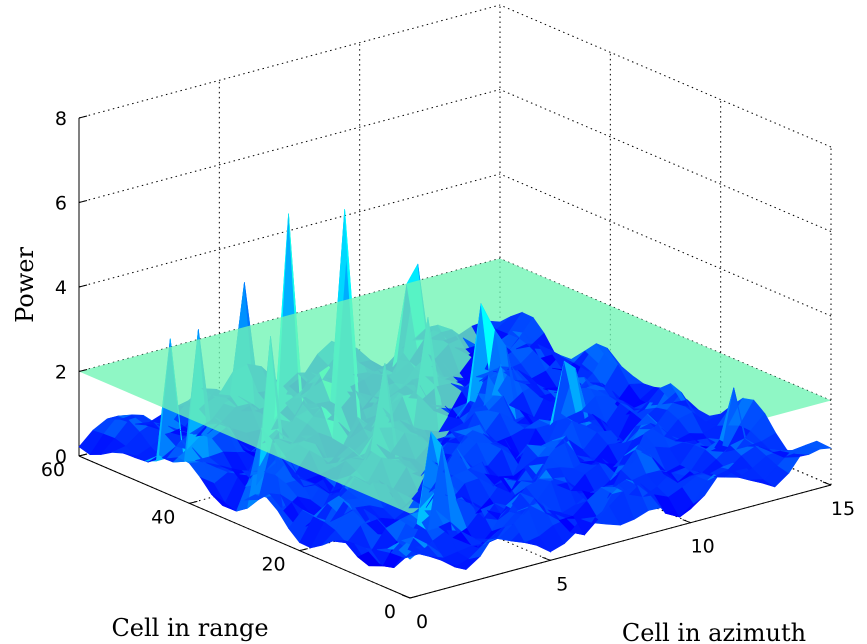 The image size is (867, 644). What do you see at coordinates (61, 119) in the screenshot?
I see `z-tick-label: 8` at bounding box center [61, 119].